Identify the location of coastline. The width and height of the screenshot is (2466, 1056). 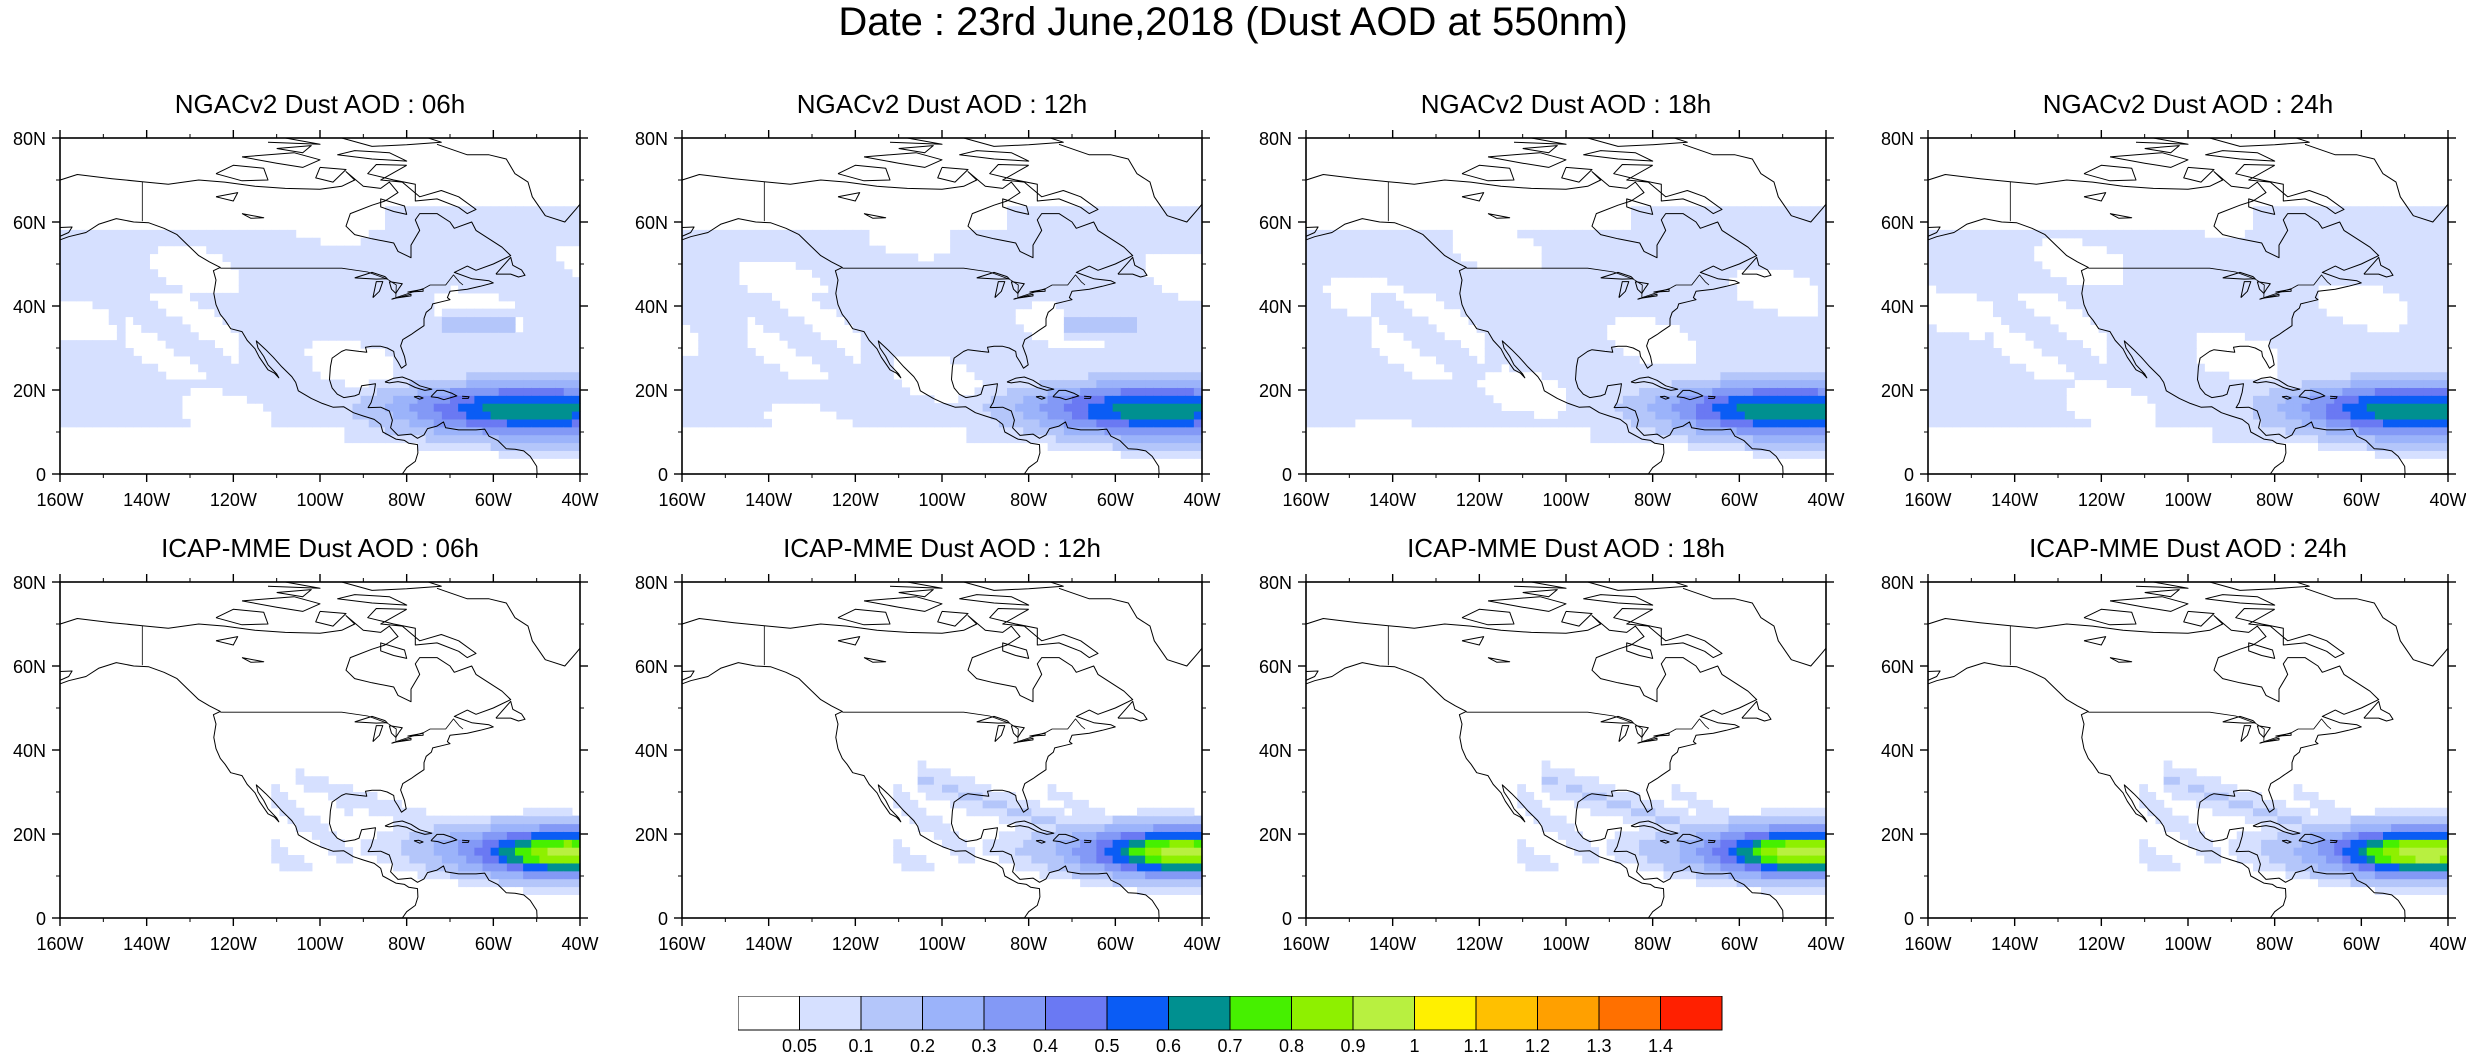
(1637, 142).